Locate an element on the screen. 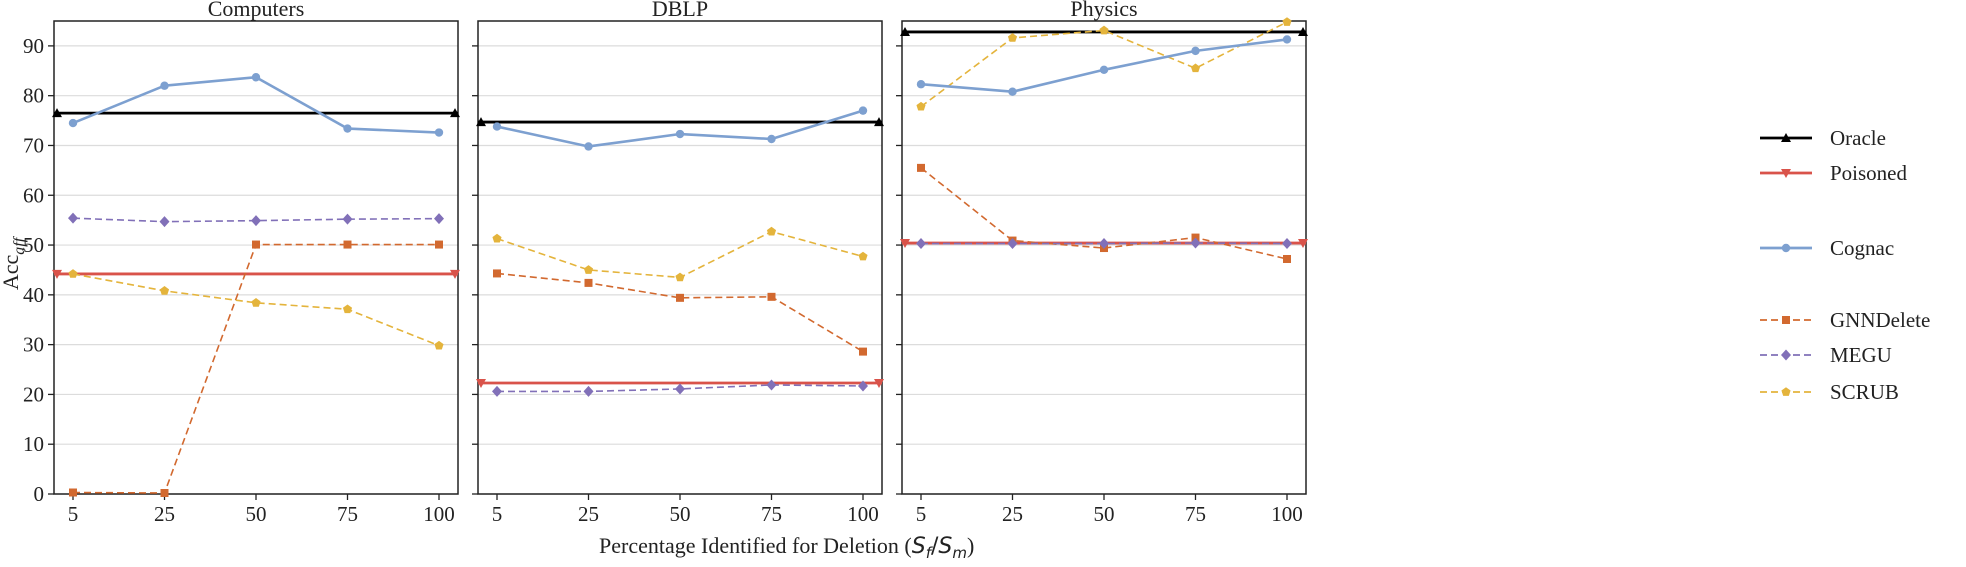 This screenshot has width=1966, height=567. x-tick-label-100: 100 is located at coordinates (439, 514).